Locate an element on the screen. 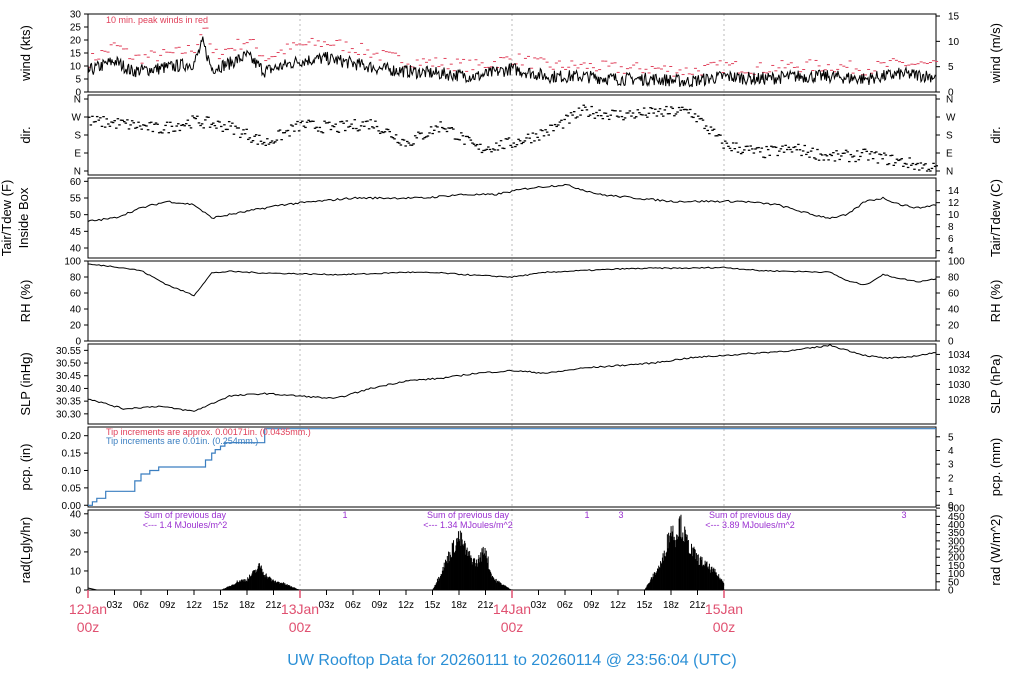 The image size is (1024, 700). wind-left-tick-label: 25 is located at coordinates (76, 28).